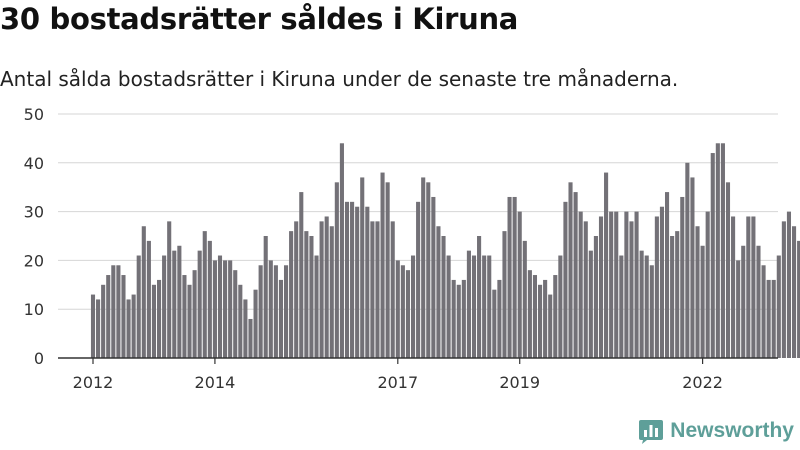 This screenshot has width=800, height=450. I want to click on y-tick-label: 50, so click(34, 114).